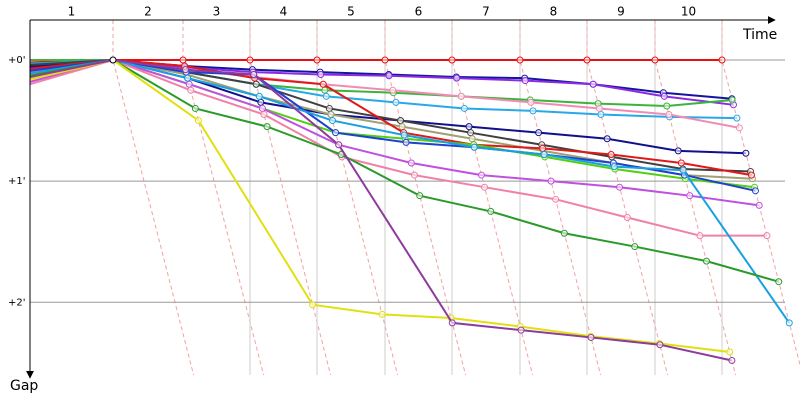  Describe the element at coordinates (688, 12) in the screenshot. I see `lap-label: 10` at that location.